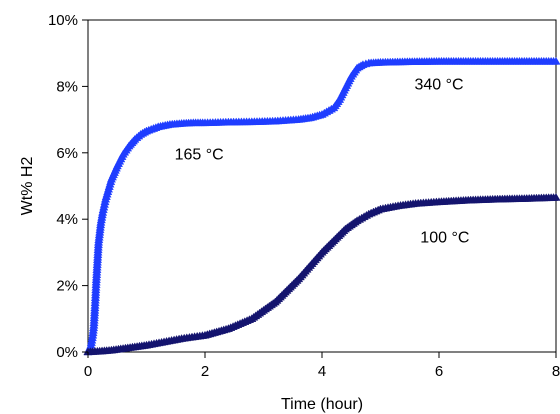 The image size is (560, 414). What do you see at coordinates (67, 352) in the screenshot?
I see `y-tick-label: 0%` at bounding box center [67, 352].